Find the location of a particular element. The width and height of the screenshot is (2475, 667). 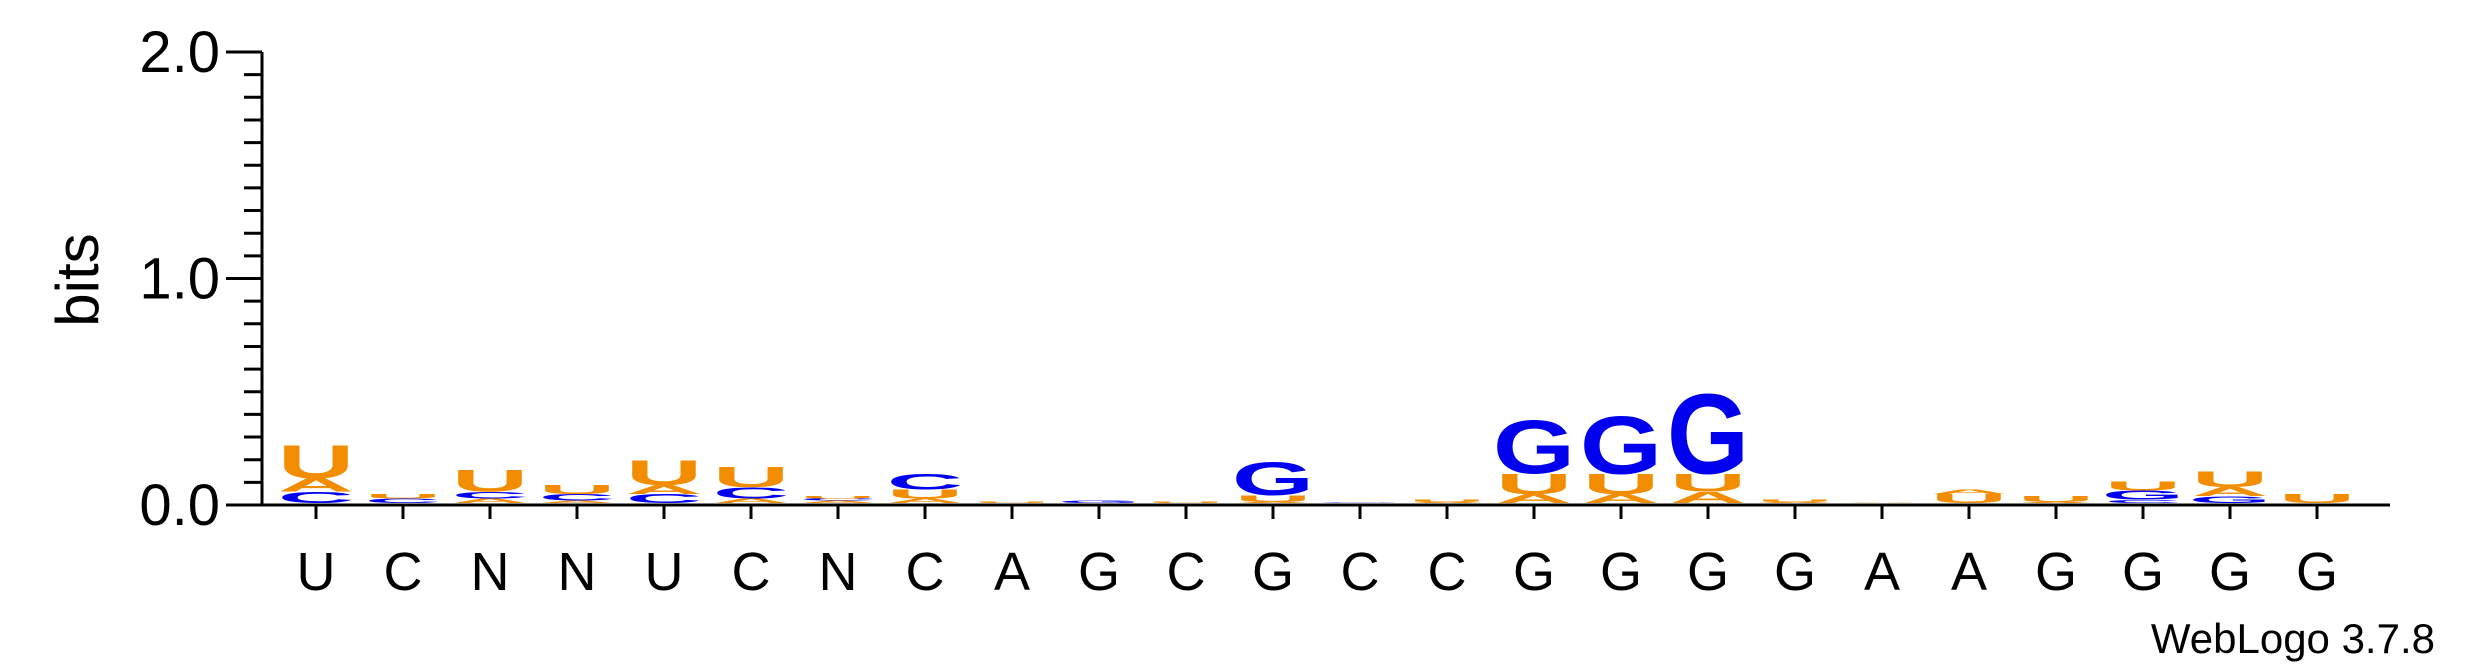

y-tick-label: 0.0 is located at coordinates (179, 505).